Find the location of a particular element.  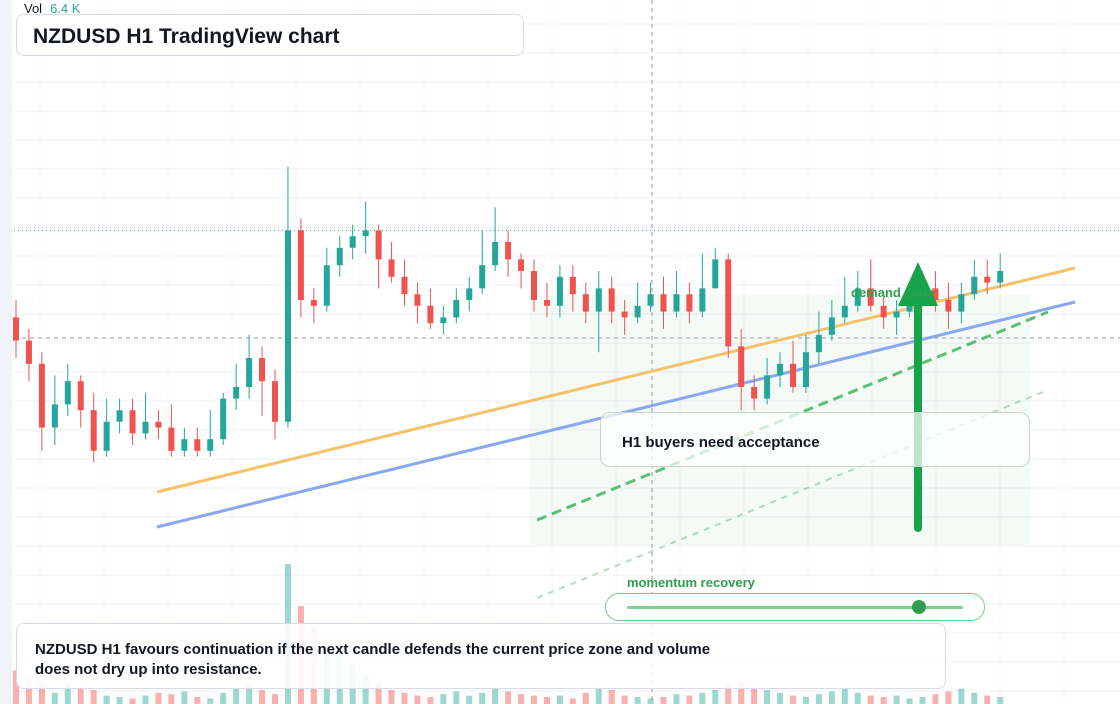

up-arrow-head is located at coordinates (918, 284).